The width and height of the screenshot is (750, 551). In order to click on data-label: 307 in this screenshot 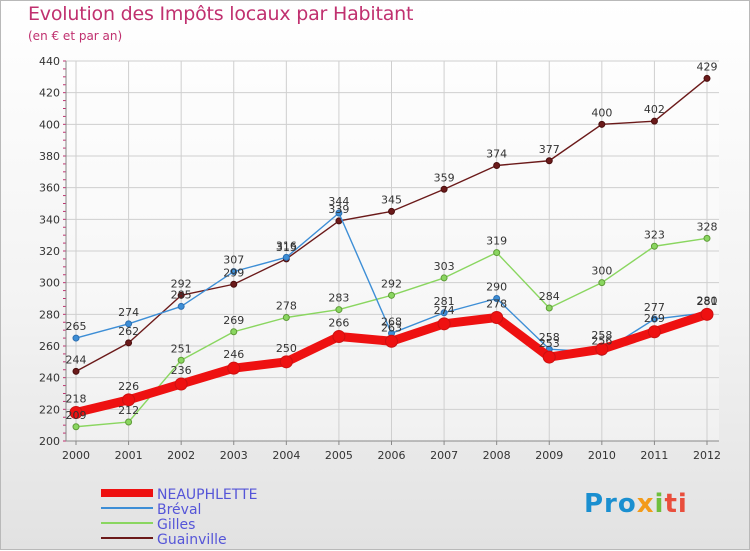, I will do `click(233, 260)`.